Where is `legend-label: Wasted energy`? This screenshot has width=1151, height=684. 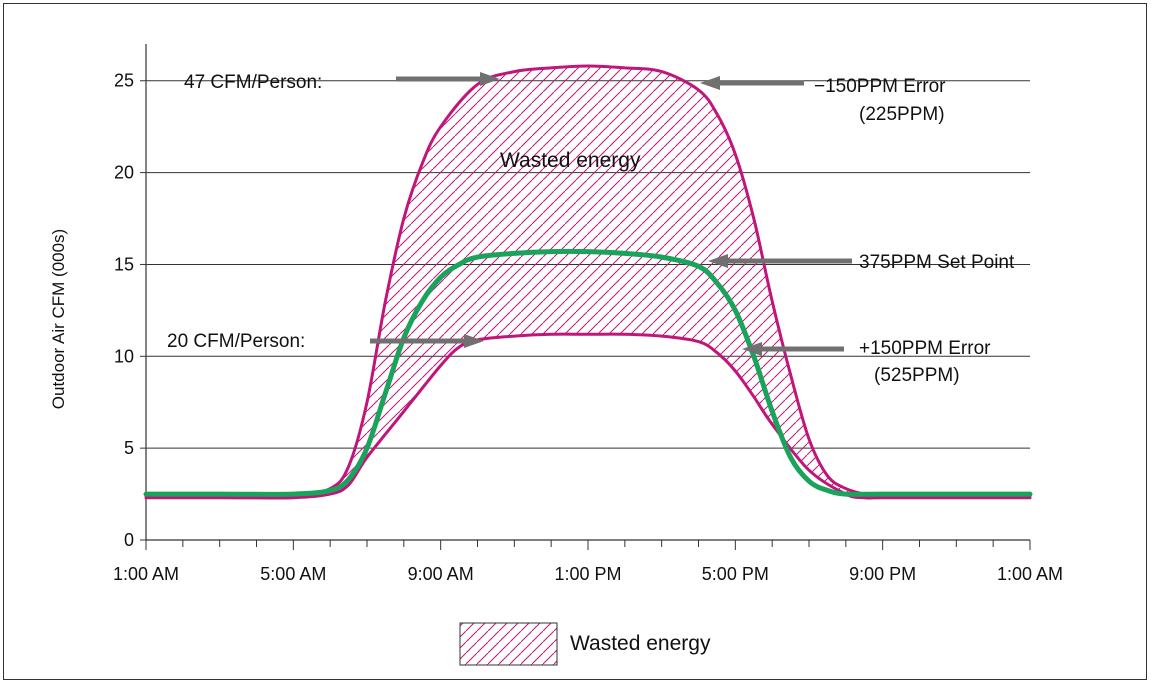 legend-label: Wasted energy is located at coordinates (640, 643).